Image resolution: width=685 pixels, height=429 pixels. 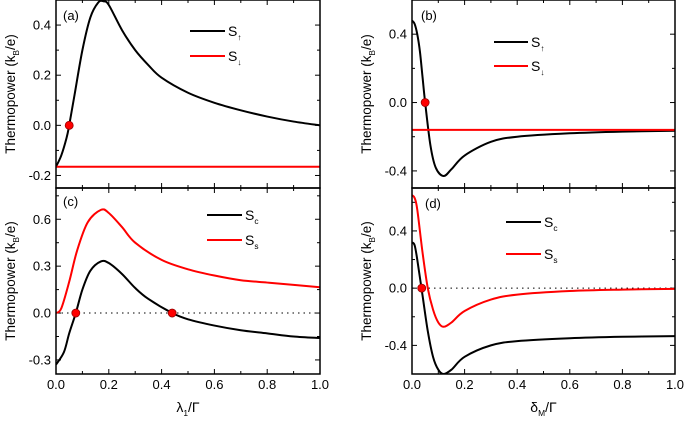 I want to click on y-tick-label: -0.3, so click(x=40, y=359).